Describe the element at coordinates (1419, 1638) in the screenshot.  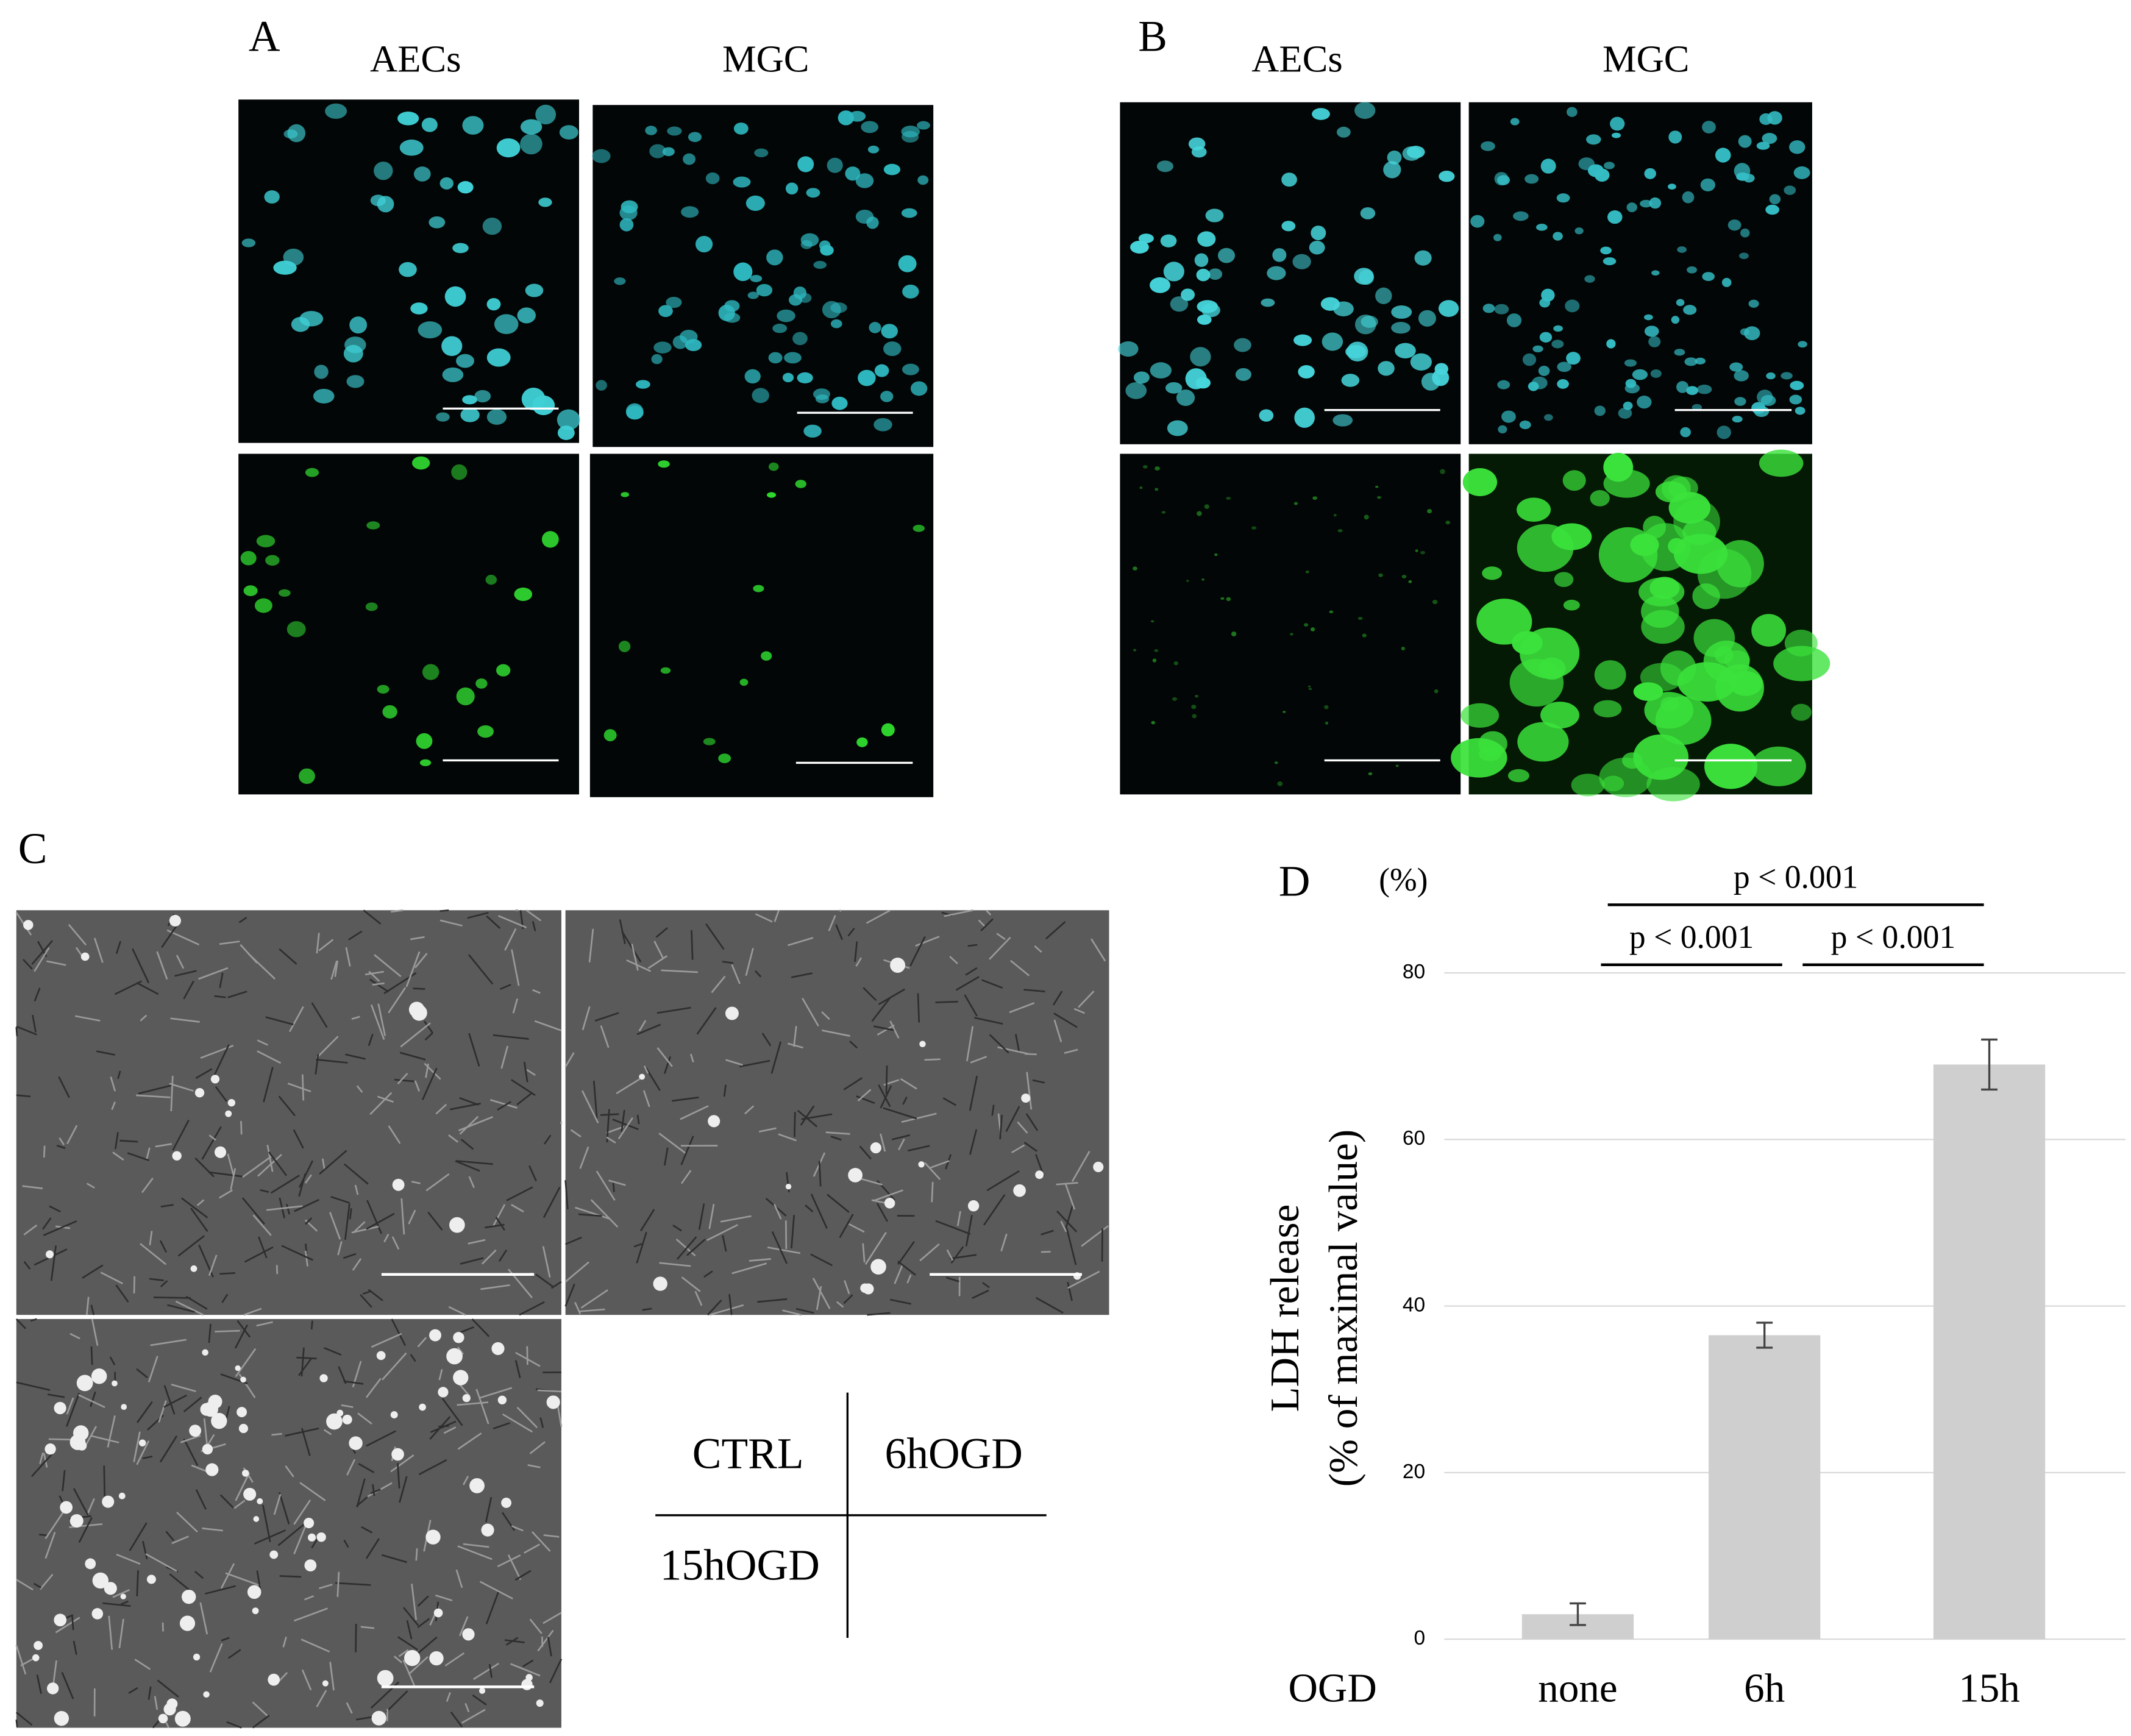
I see `y-tick-label: 0` at that location.